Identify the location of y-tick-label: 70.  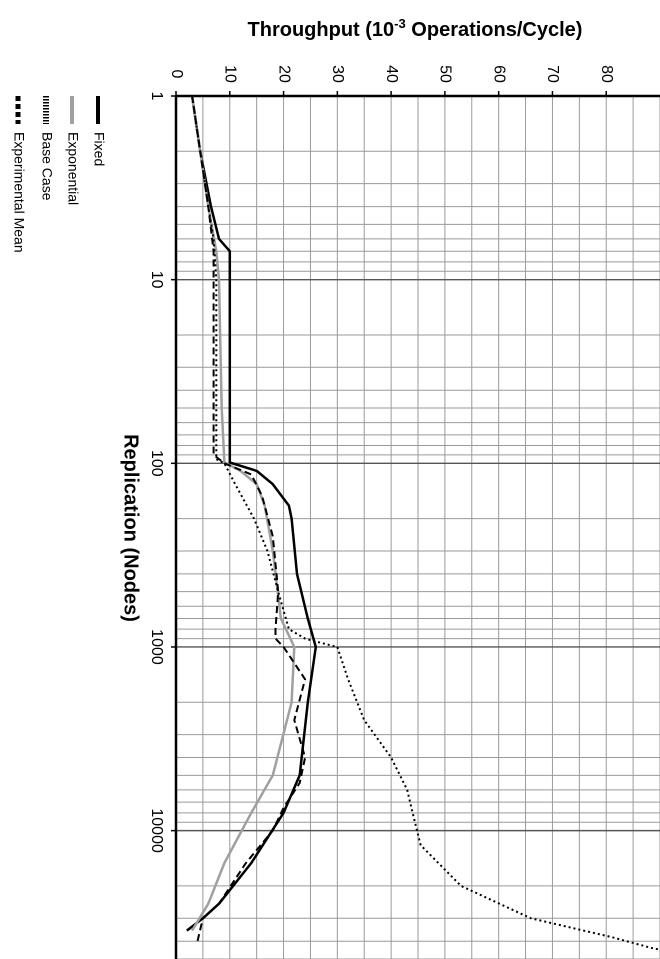
(552, 74).